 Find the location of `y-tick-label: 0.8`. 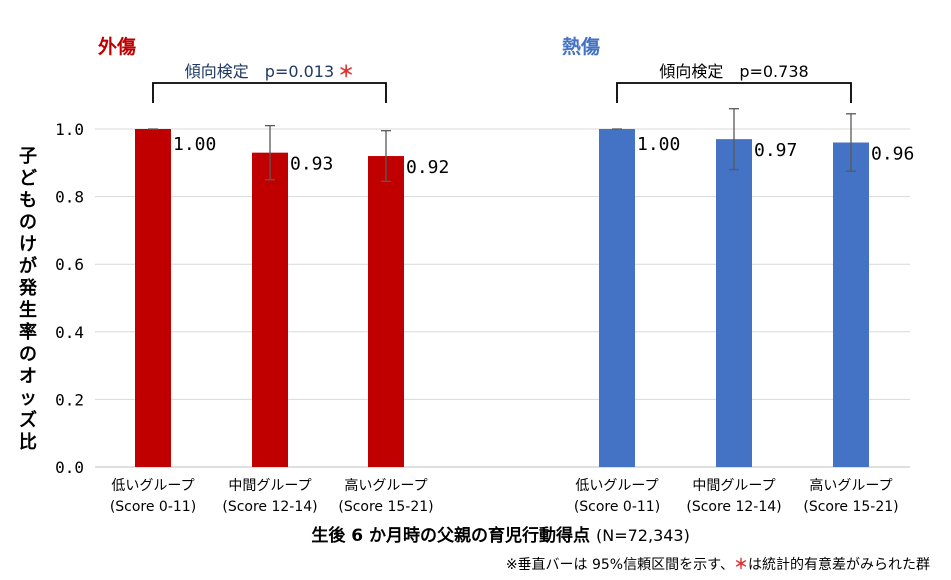

y-tick-label: 0.8 is located at coordinates (69, 197).